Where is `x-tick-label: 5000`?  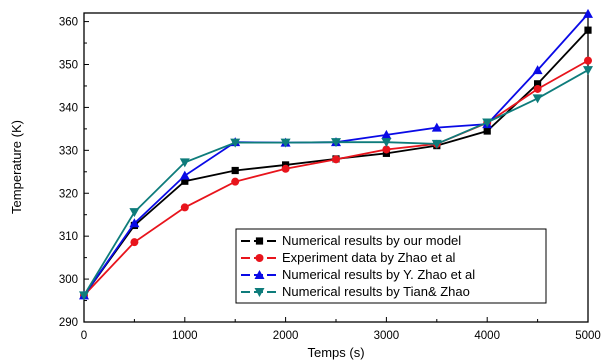
x-tick-label: 5000 is located at coordinates (588, 336).